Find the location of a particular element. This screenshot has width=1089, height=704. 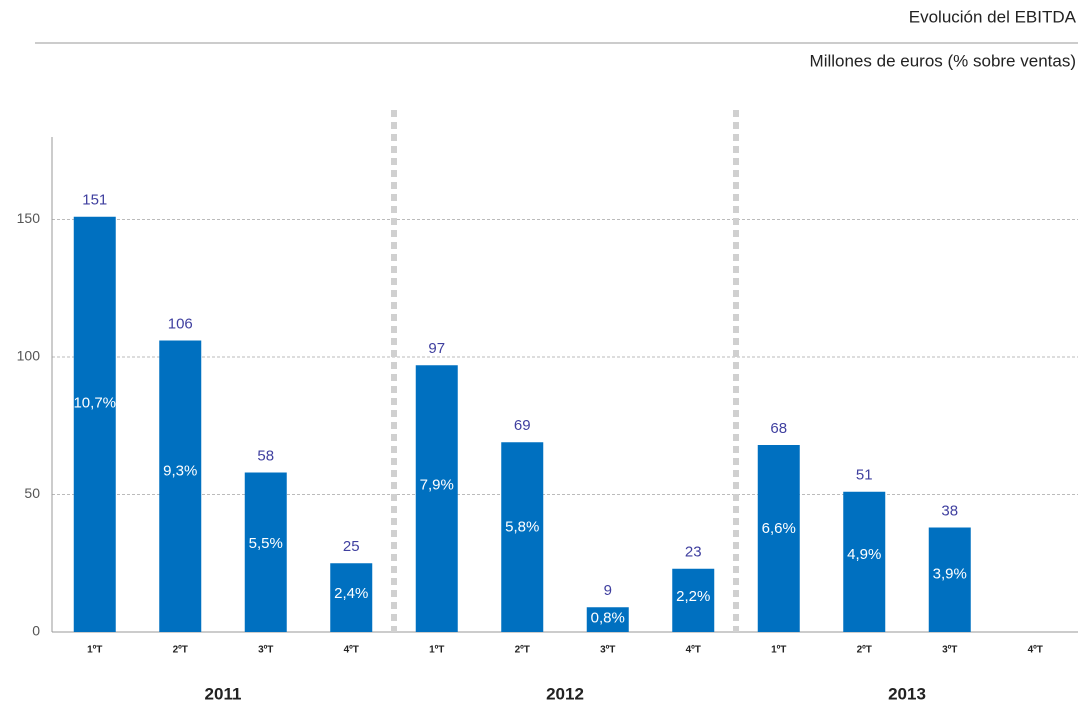

value-label: 97 is located at coordinates (436, 348).